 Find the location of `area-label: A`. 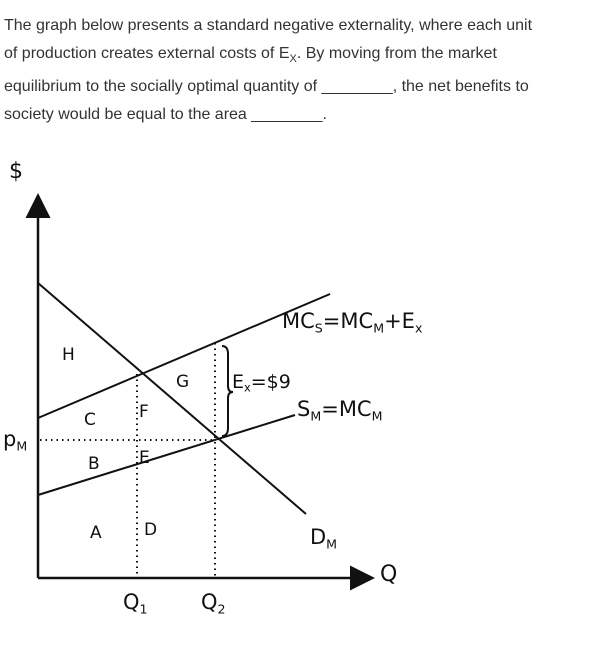

area-label: A is located at coordinates (96, 533).